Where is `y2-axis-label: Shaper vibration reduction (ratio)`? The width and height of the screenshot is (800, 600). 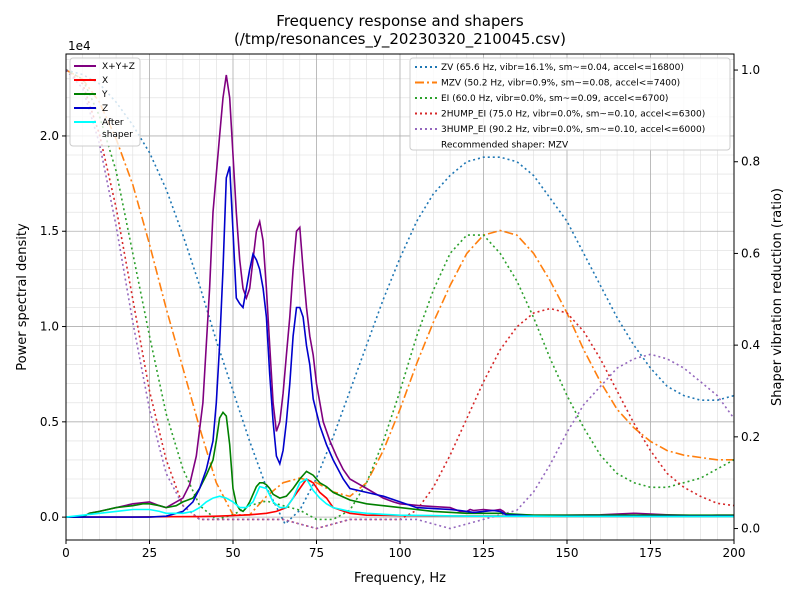
y2-axis-label: Shaper vibration reduction (ratio) is located at coordinates (777, 297).